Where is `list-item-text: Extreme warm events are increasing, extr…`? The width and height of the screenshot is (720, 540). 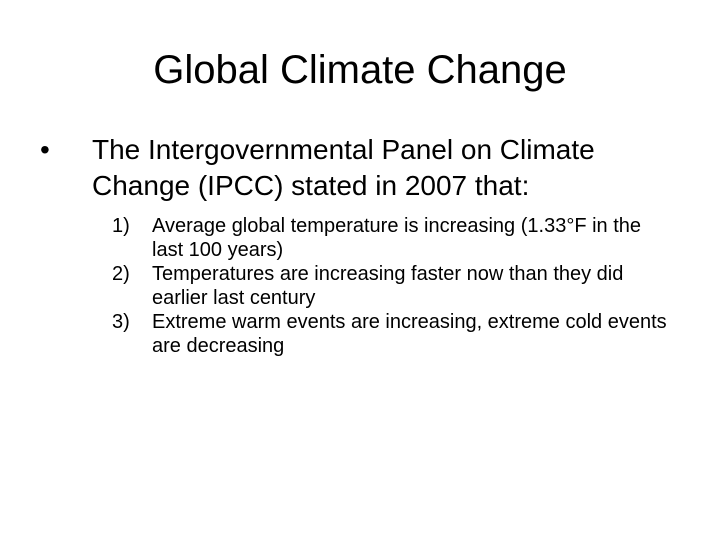 list-item-text: Extreme warm events are increasing, extr… is located at coordinates (409, 334).